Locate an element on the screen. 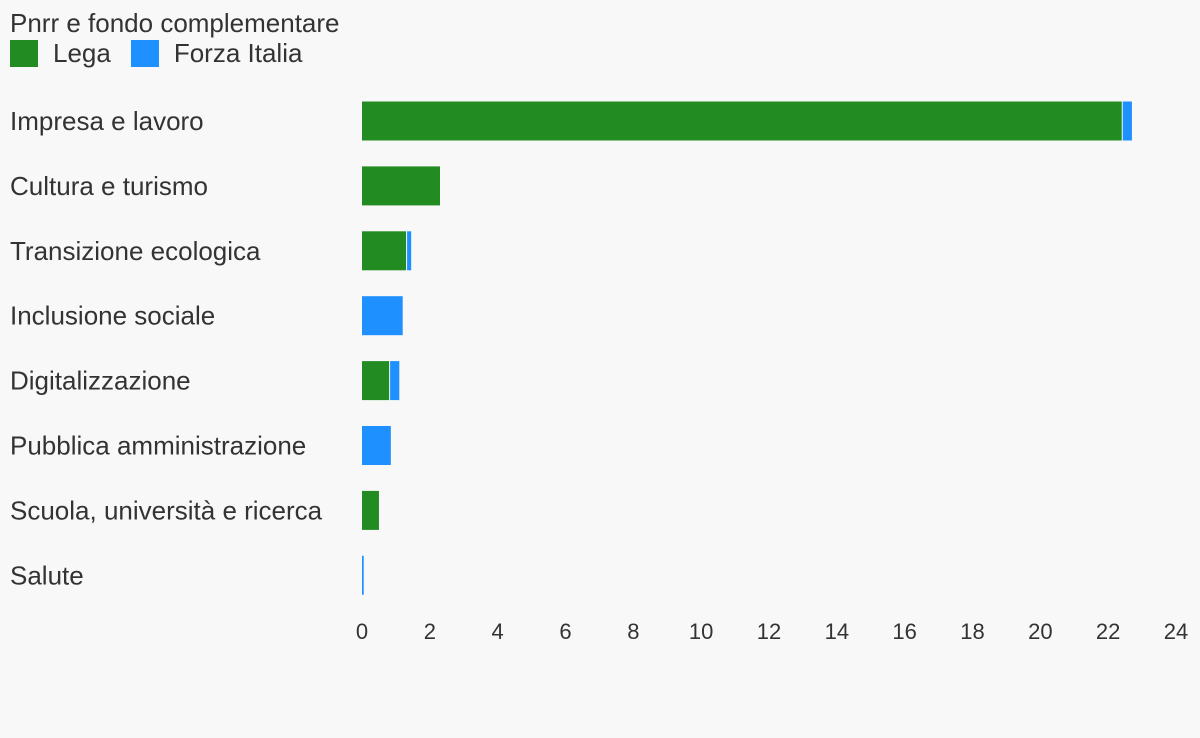 The width and height of the screenshot is (1200, 738). x-tick-label-10: 10 is located at coordinates (701, 631).